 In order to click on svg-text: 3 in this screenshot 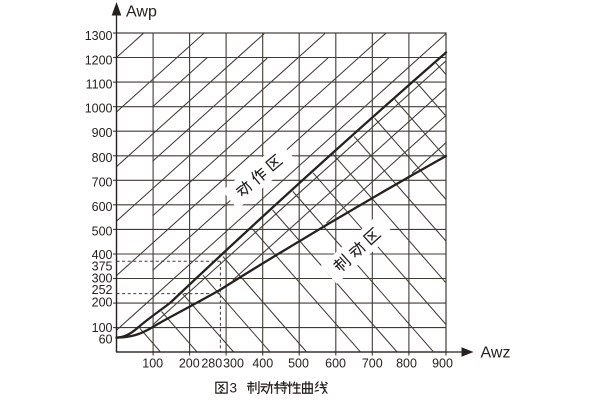, I will do `click(234, 387)`.